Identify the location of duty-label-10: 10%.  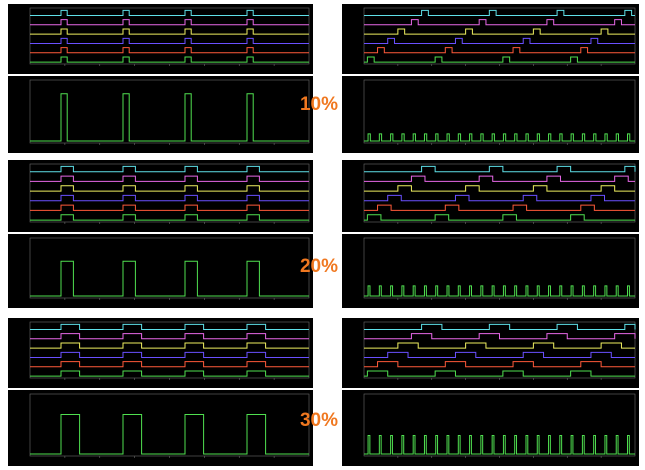
(319, 104).